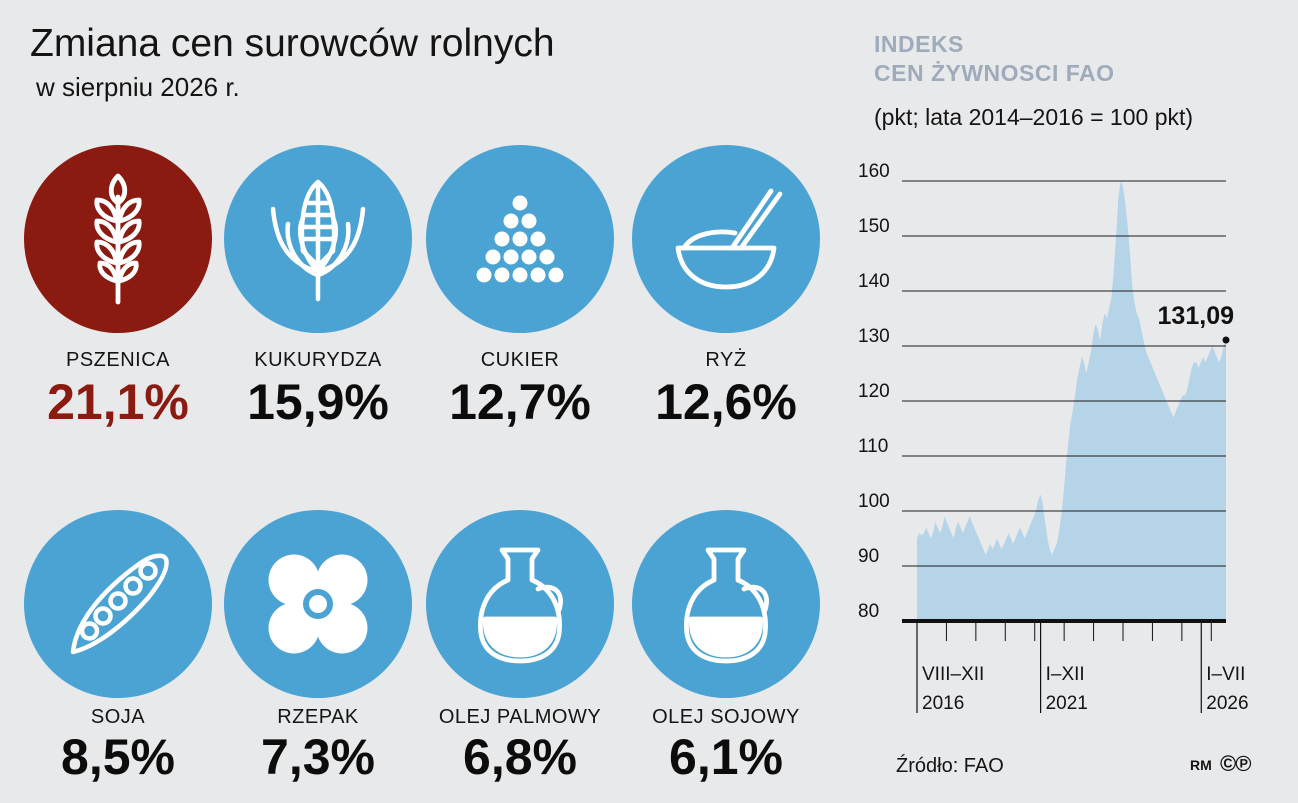 This screenshot has height=803, width=1298. What do you see at coordinates (726, 360) in the screenshot?
I see `commodity-label: RYŻ` at bounding box center [726, 360].